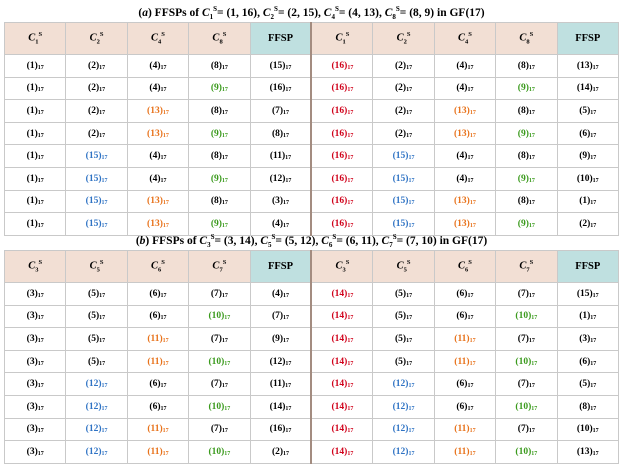 The height and width of the screenshot is (464, 623). Describe the element at coordinates (277, 361) in the screenshot. I see `element-value: 12` at that location.